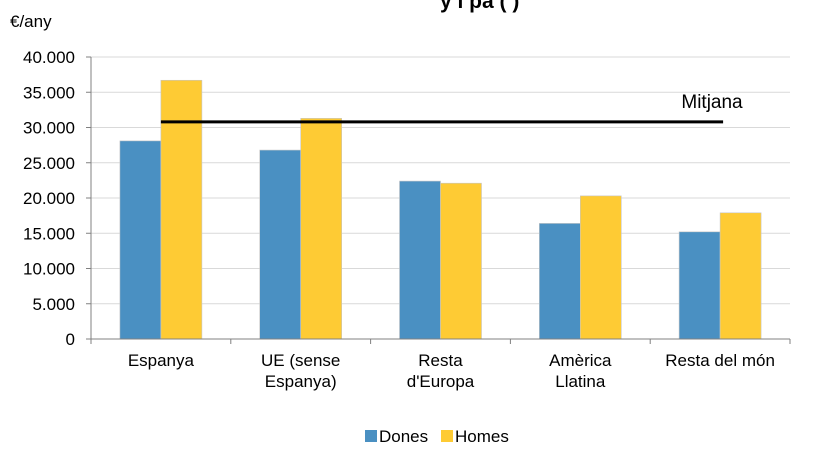 The height and width of the screenshot is (454, 815). What do you see at coordinates (482, 436) in the screenshot?
I see `legend-label-homes: Homes` at bounding box center [482, 436].